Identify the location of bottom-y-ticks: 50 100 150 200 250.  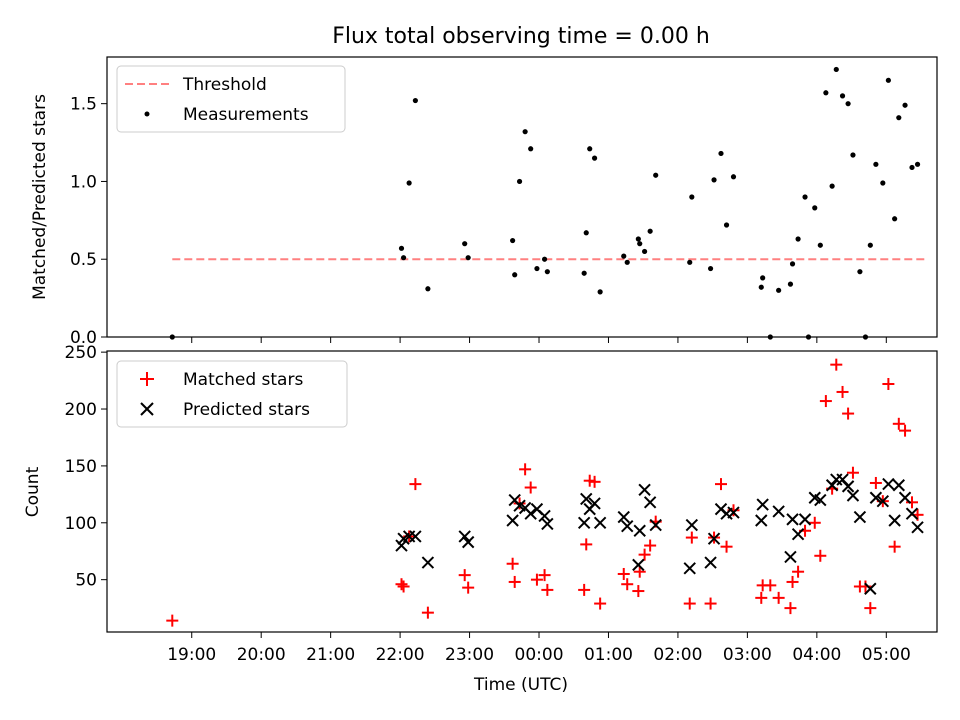
(86, 467).